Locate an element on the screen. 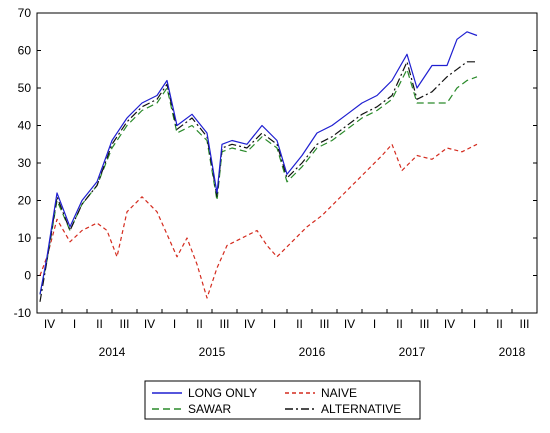 The height and width of the screenshot is (433, 550). y-tick-label: 50 is located at coordinates (25, 88).